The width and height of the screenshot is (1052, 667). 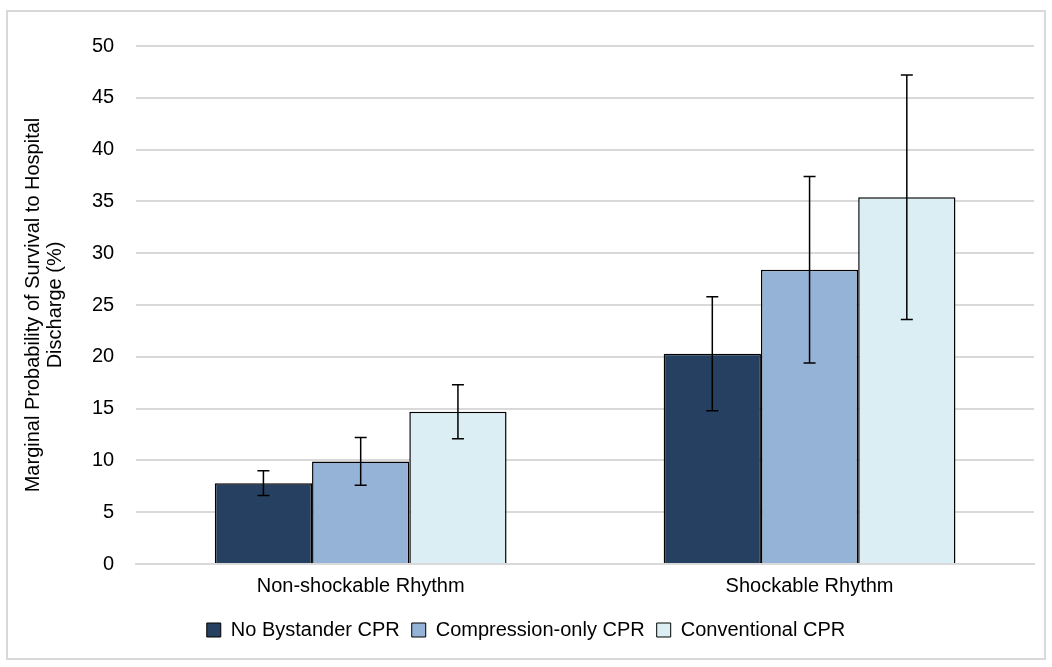 What do you see at coordinates (103, 199) in the screenshot?
I see `y-tick-label: 35` at bounding box center [103, 199].